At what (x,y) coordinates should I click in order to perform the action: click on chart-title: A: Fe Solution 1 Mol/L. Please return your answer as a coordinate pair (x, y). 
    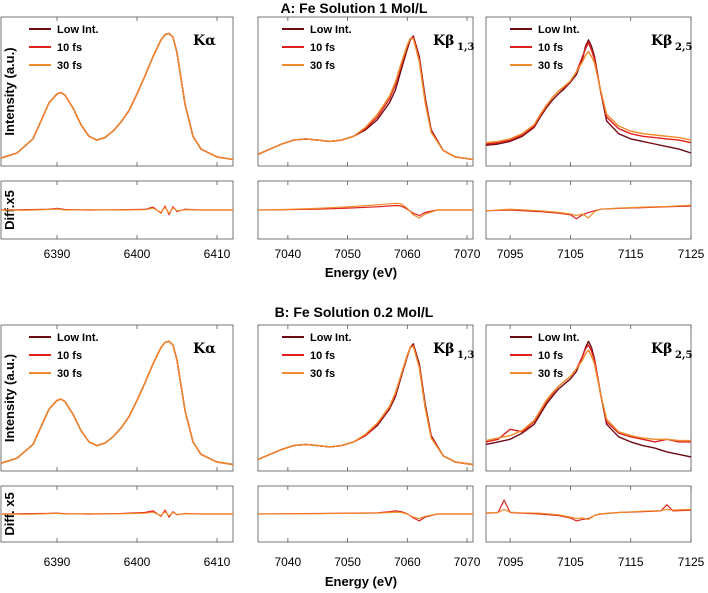
    Looking at the image, I should click on (354, 8).